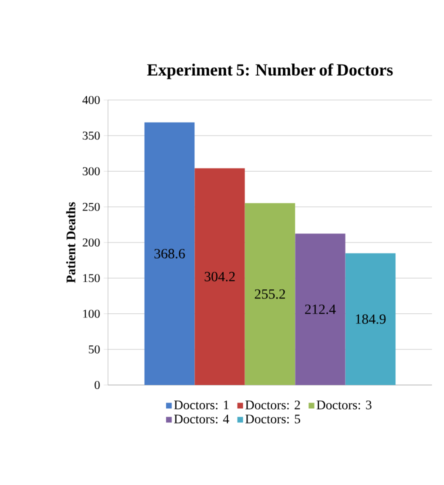 The height and width of the screenshot is (485, 444). What do you see at coordinates (91, 136) in the screenshot?
I see `y-tick-label: 350` at bounding box center [91, 136].